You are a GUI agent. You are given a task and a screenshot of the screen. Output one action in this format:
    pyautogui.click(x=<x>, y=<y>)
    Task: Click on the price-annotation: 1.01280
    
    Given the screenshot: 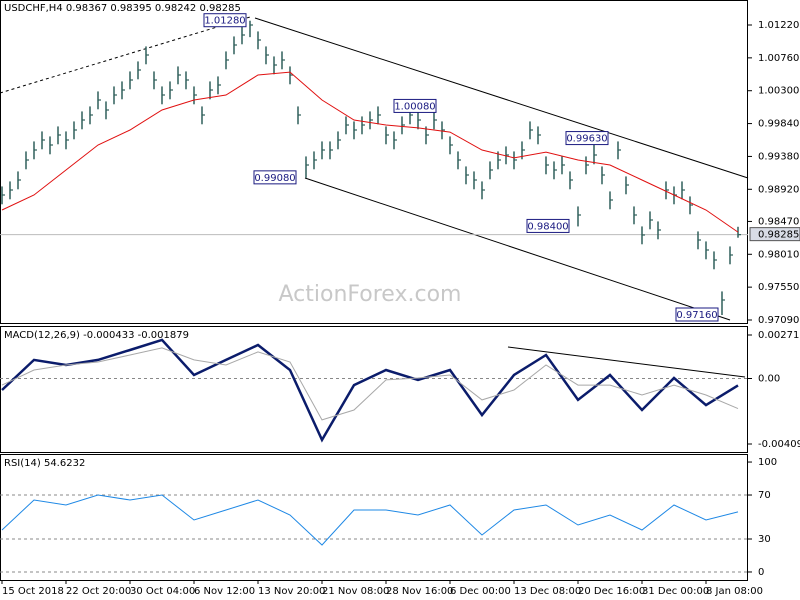 What is the action you would take?
    pyautogui.click(x=224, y=21)
    